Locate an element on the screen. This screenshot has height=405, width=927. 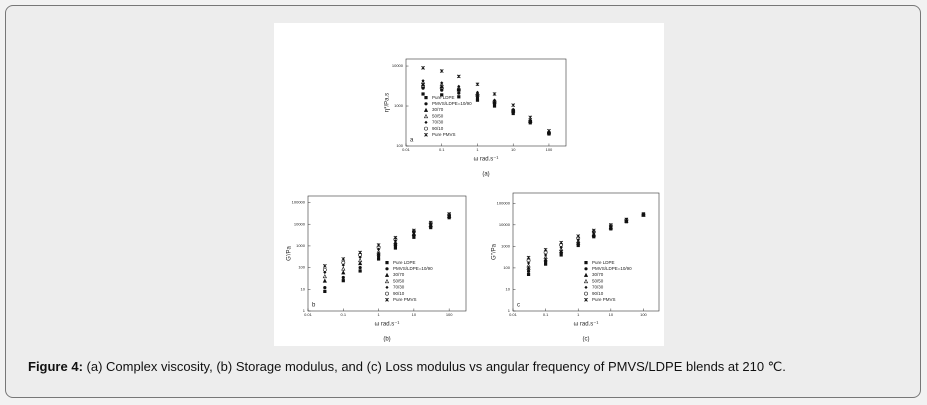
x-tick-label: 1 is located at coordinates (578, 314).